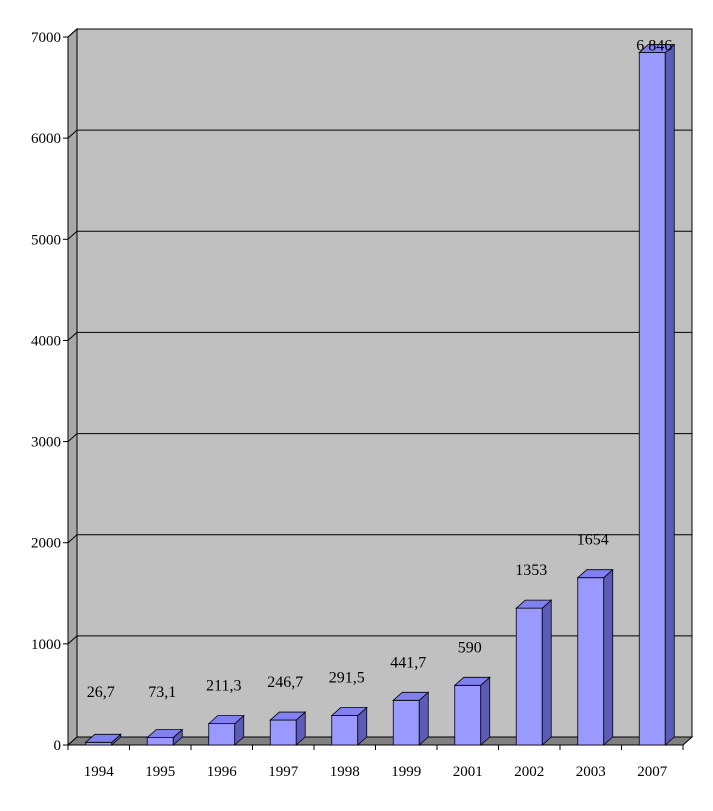 The width and height of the screenshot is (713, 811). Describe the element at coordinates (593, 540) in the screenshot. I see `data-label: 1654` at that location.